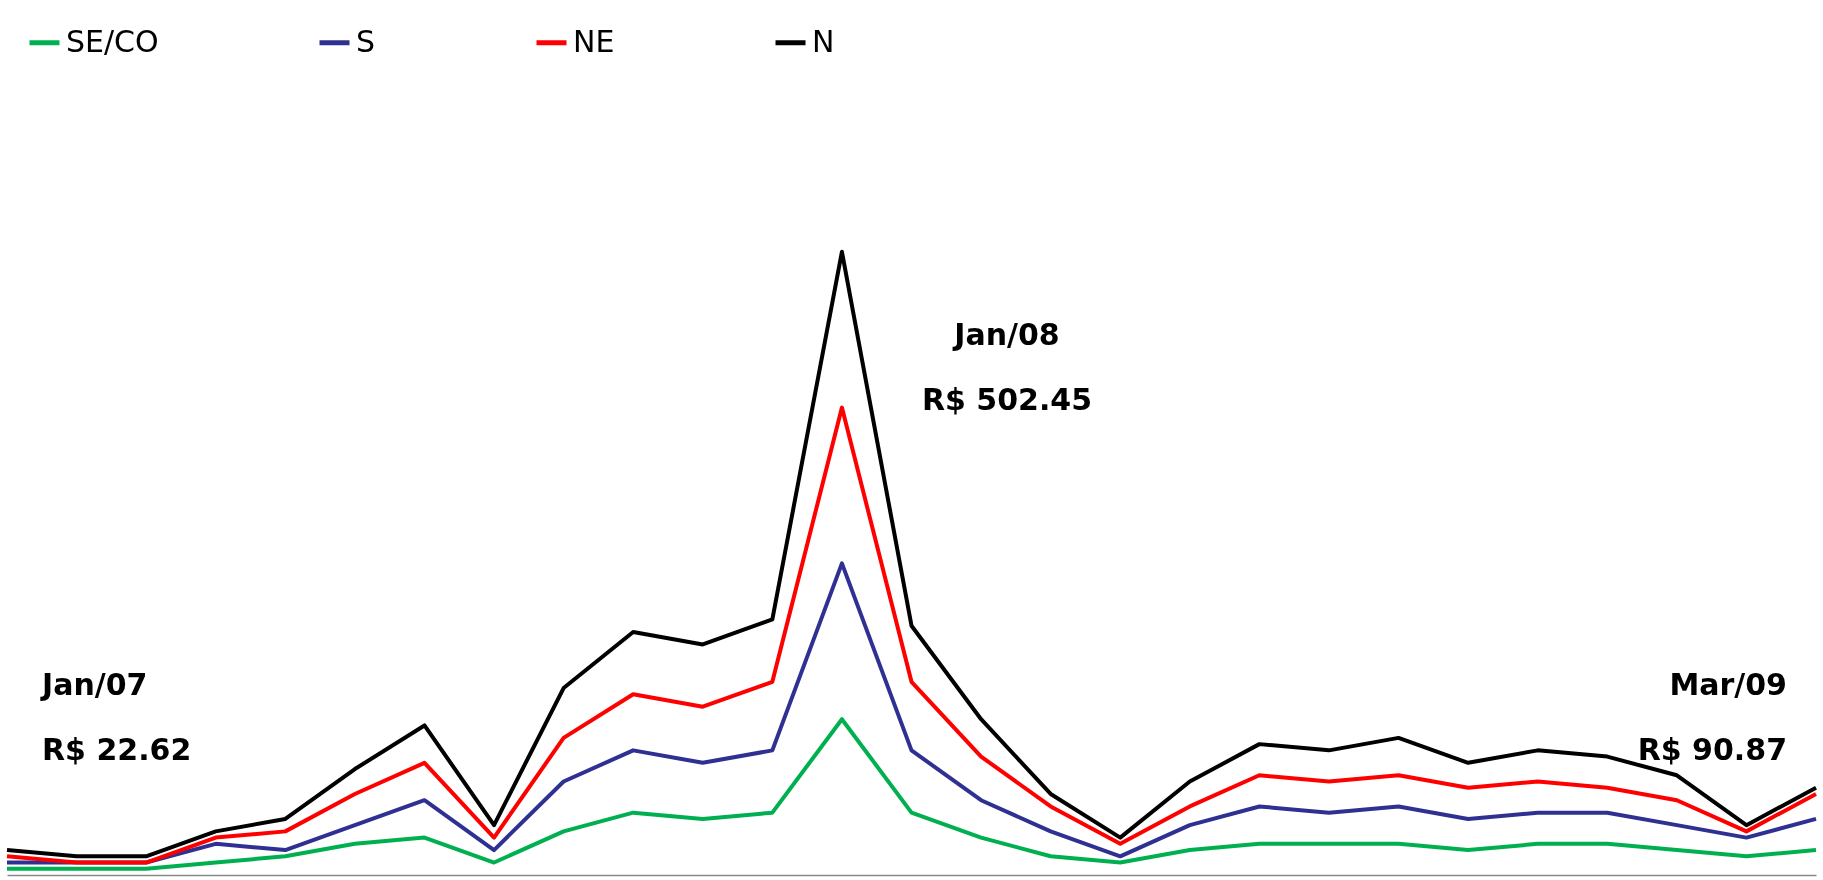 The width and height of the screenshot is (1823, 880). Describe the element at coordinates (594, 41) in the screenshot. I see `legend-label: NE` at that location.